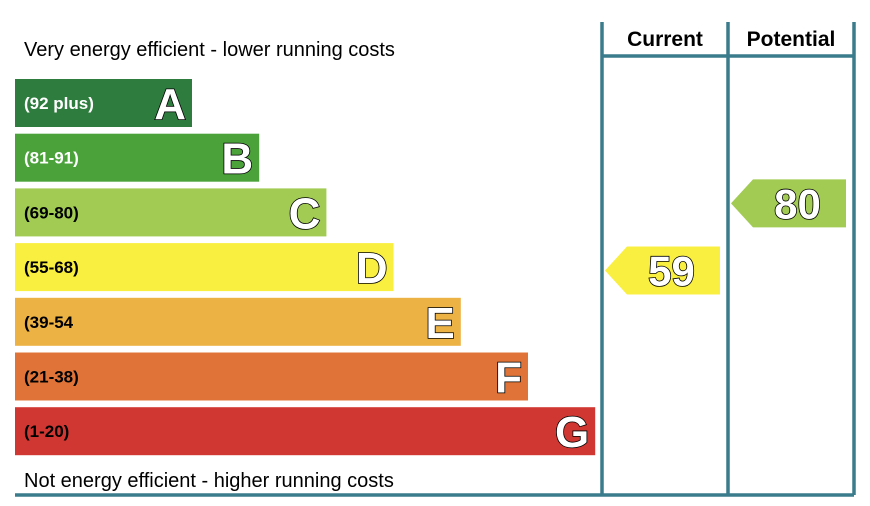  I want to click on band-a-letter: A, so click(170, 104).